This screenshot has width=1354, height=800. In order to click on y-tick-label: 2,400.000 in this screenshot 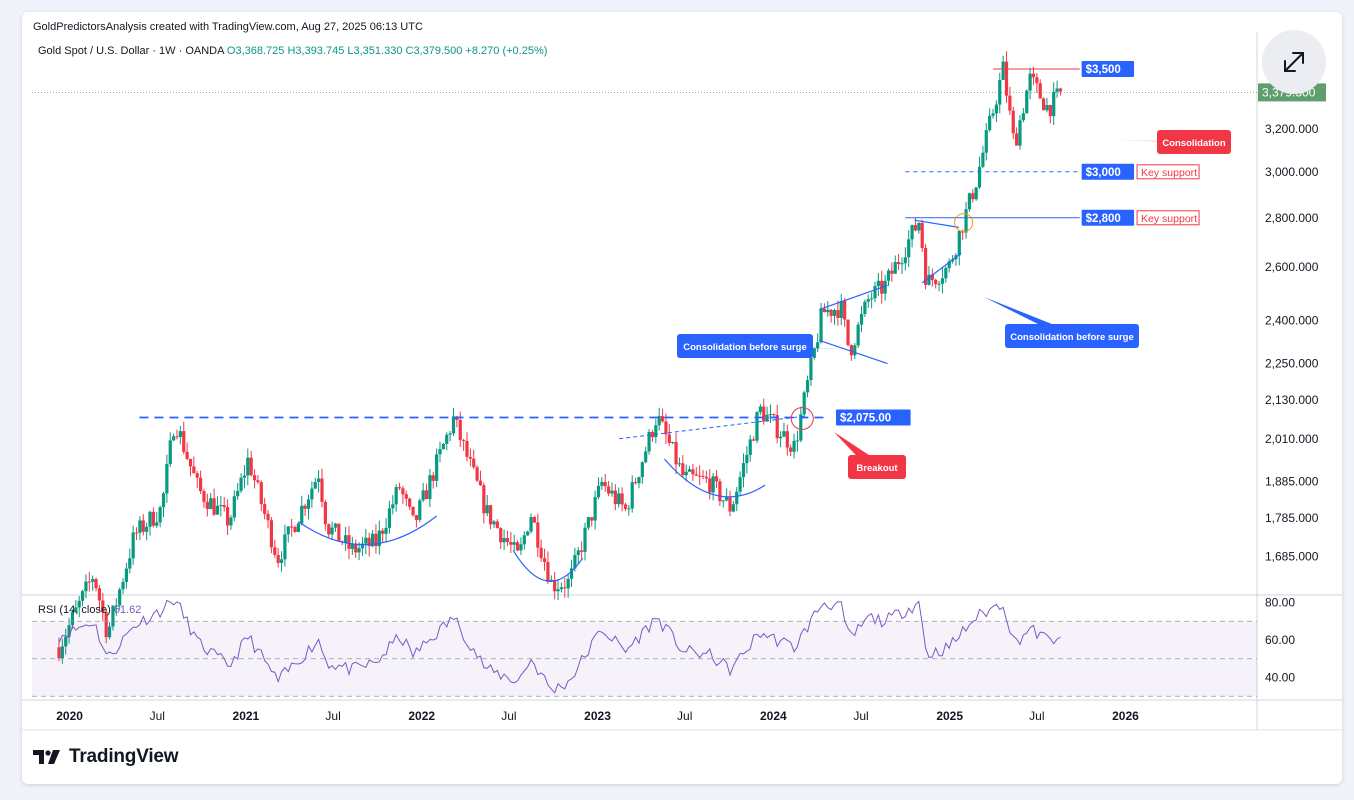, I will do `click(1292, 321)`.